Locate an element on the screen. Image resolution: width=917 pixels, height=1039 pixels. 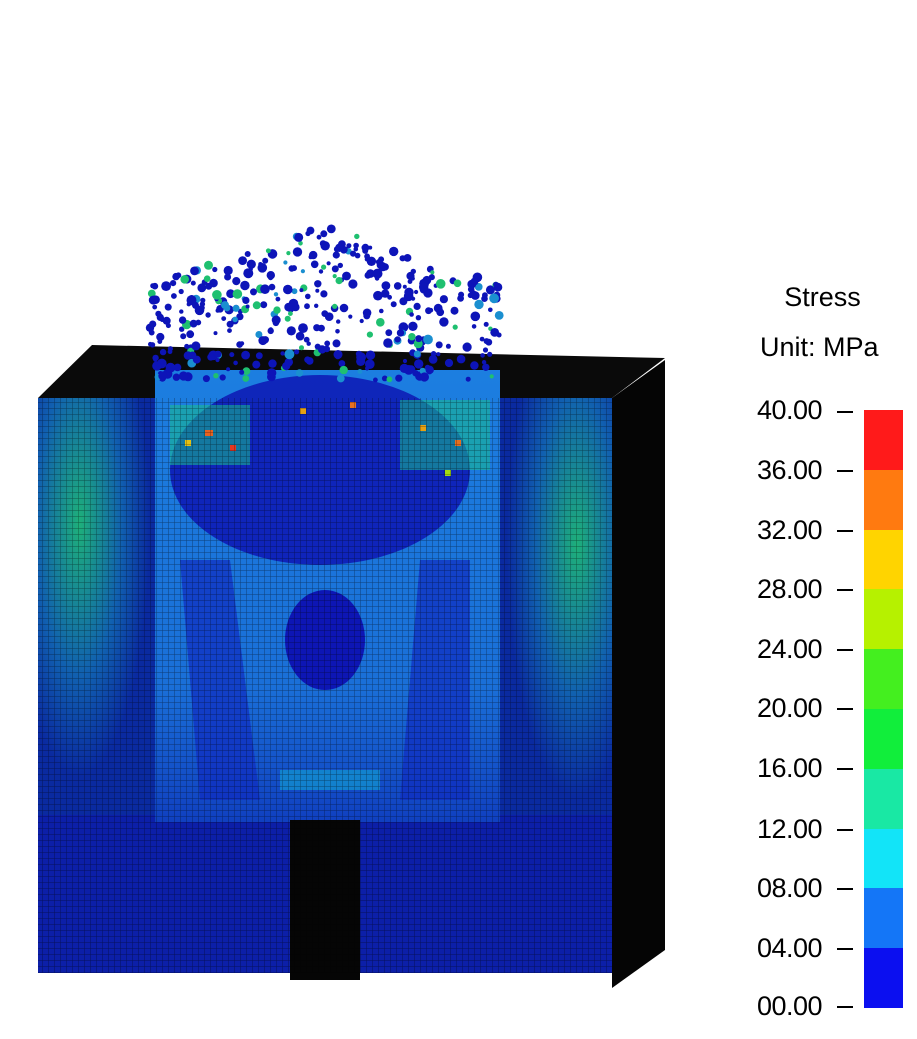
legend-tick-label: 16.00 is located at coordinates (790, 768).